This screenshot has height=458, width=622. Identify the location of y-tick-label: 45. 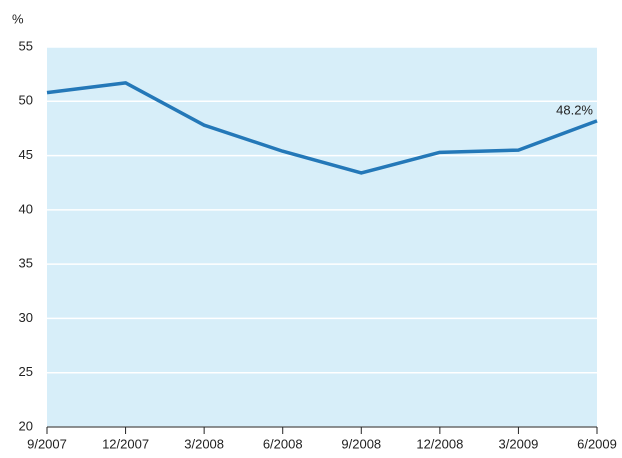
(26, 154).